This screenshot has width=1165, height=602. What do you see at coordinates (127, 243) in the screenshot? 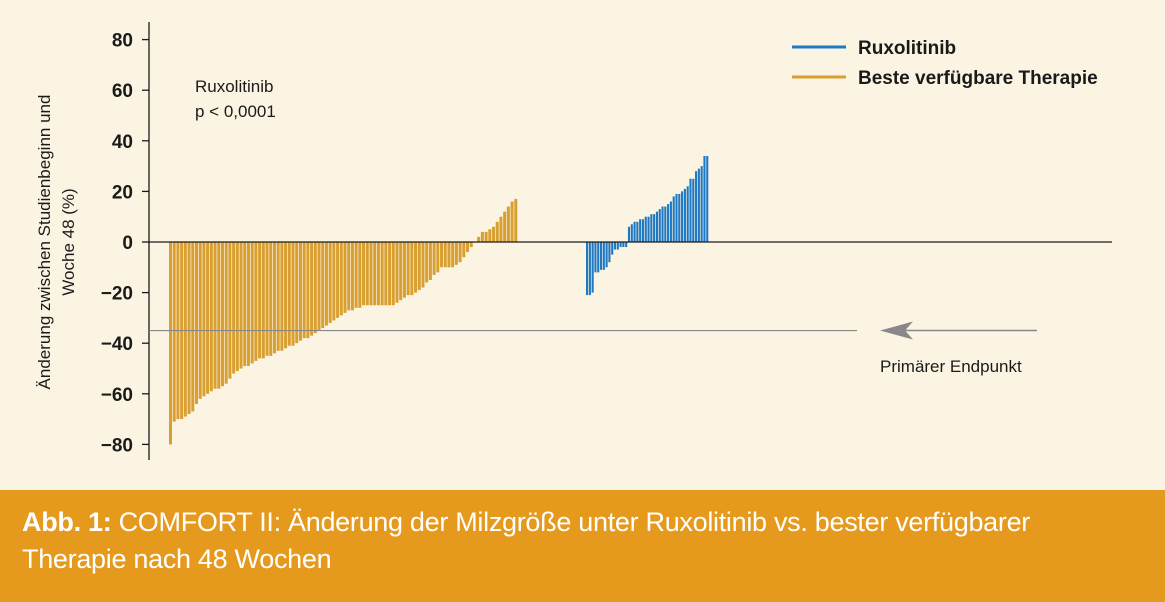
I see `y-tick-label: 0` at bounding box center [127, 243].